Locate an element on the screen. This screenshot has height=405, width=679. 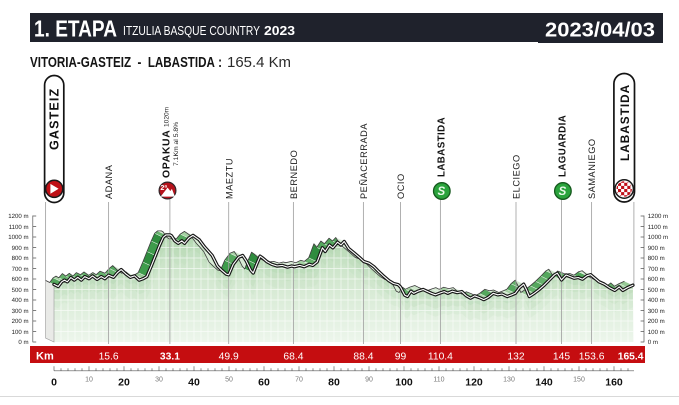
svg-text: 110.4 is located at coordinates (440, 357).